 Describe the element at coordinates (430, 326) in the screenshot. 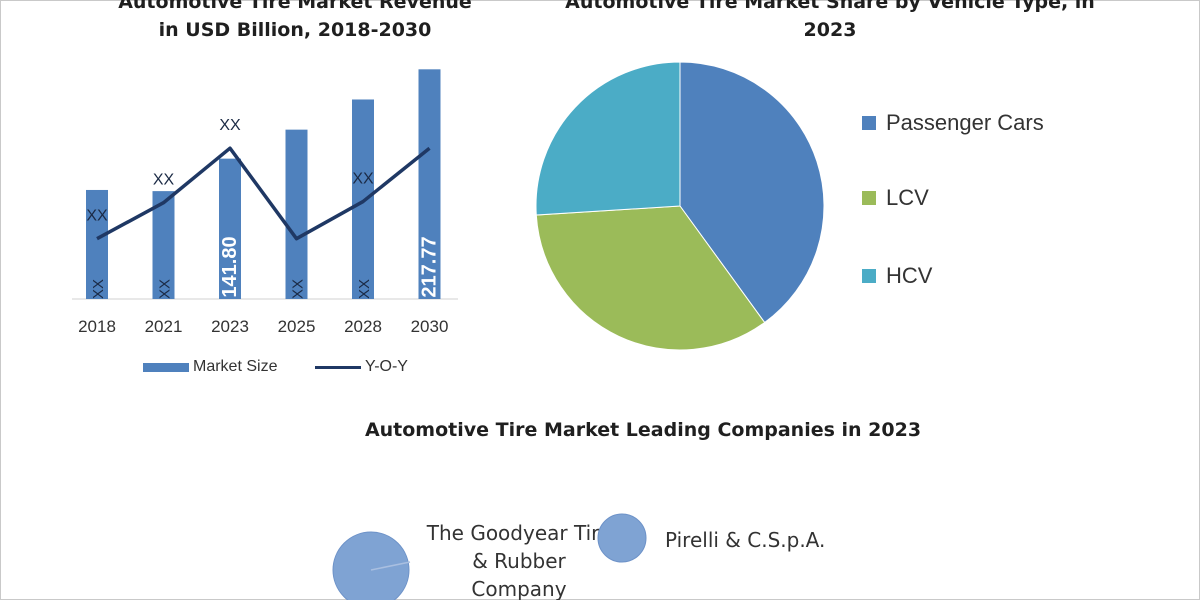

I see `x-axis-tick-label: 2030` at that location.